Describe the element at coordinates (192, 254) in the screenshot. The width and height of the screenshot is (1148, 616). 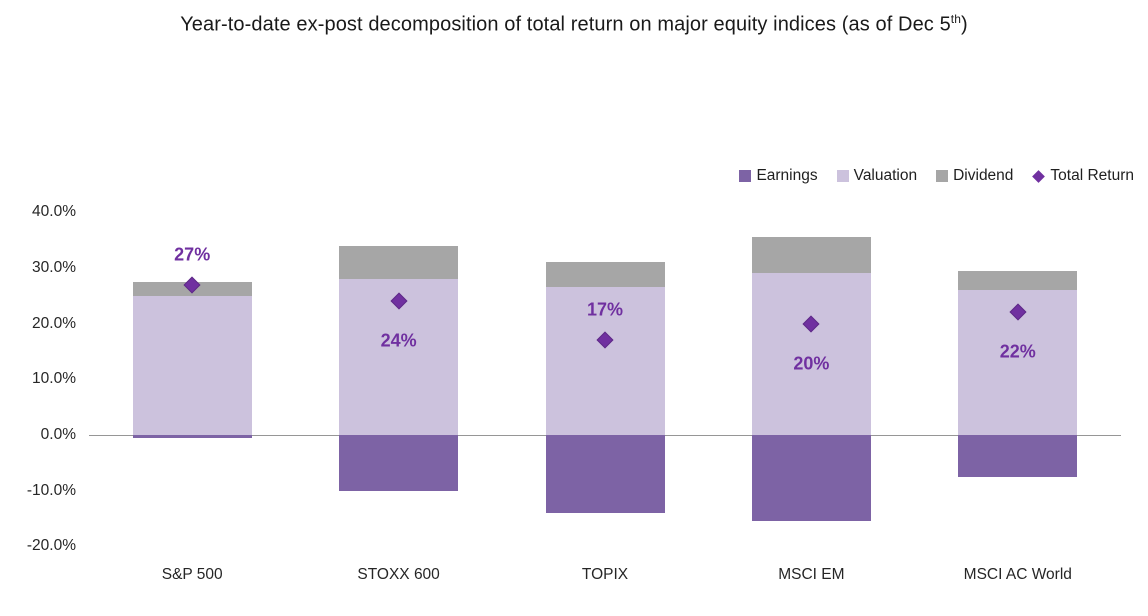
I see `total-return-label-s-p-500: 27%` at that location.